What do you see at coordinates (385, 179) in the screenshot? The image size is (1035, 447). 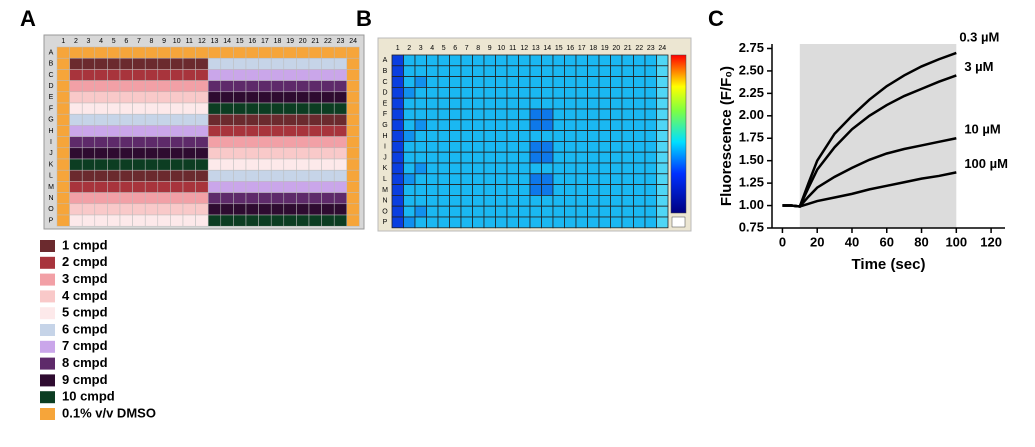 I see `row-label: L` at bounding box center [385, 179].